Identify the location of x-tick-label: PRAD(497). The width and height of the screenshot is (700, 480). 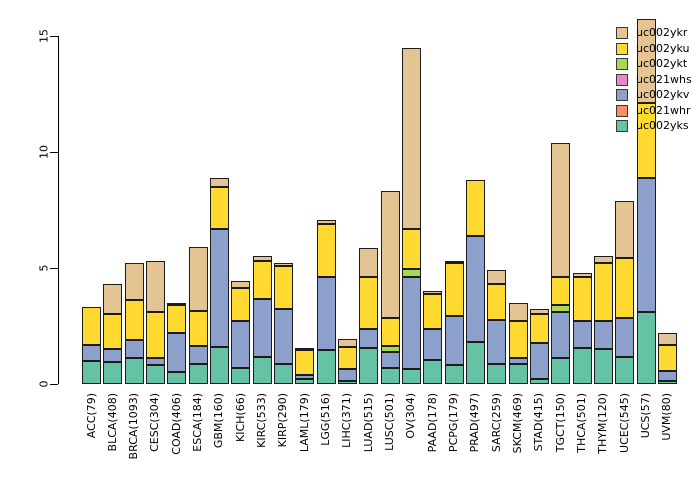
(475, 423).